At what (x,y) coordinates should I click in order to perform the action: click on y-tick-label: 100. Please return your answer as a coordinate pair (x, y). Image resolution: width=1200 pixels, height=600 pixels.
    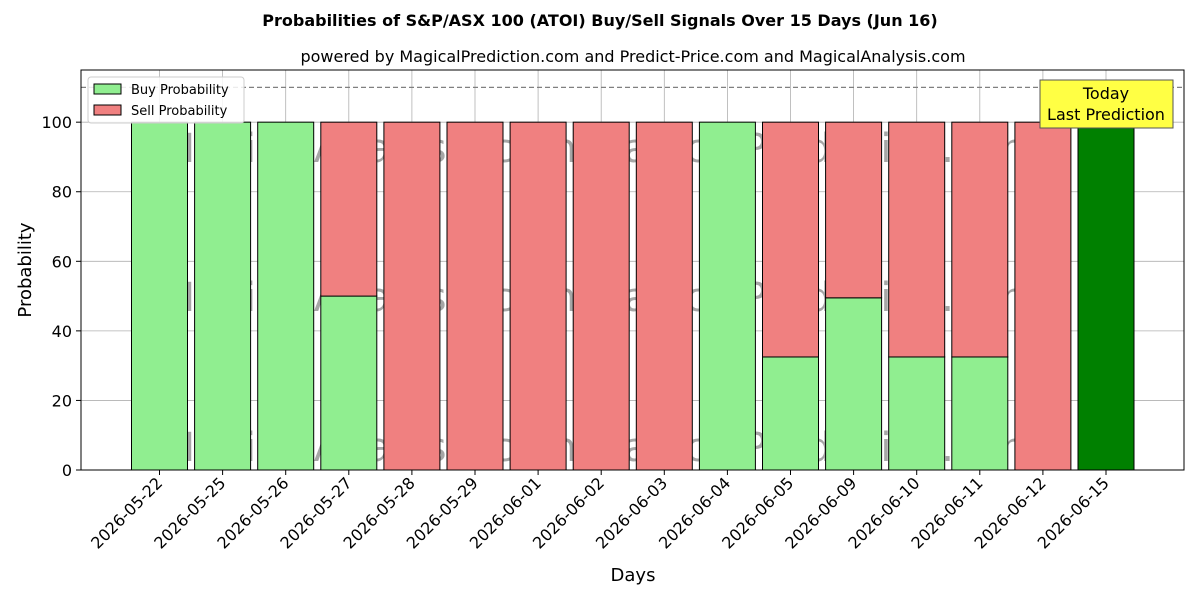
    Looking at the image, I should click on (56, 122).